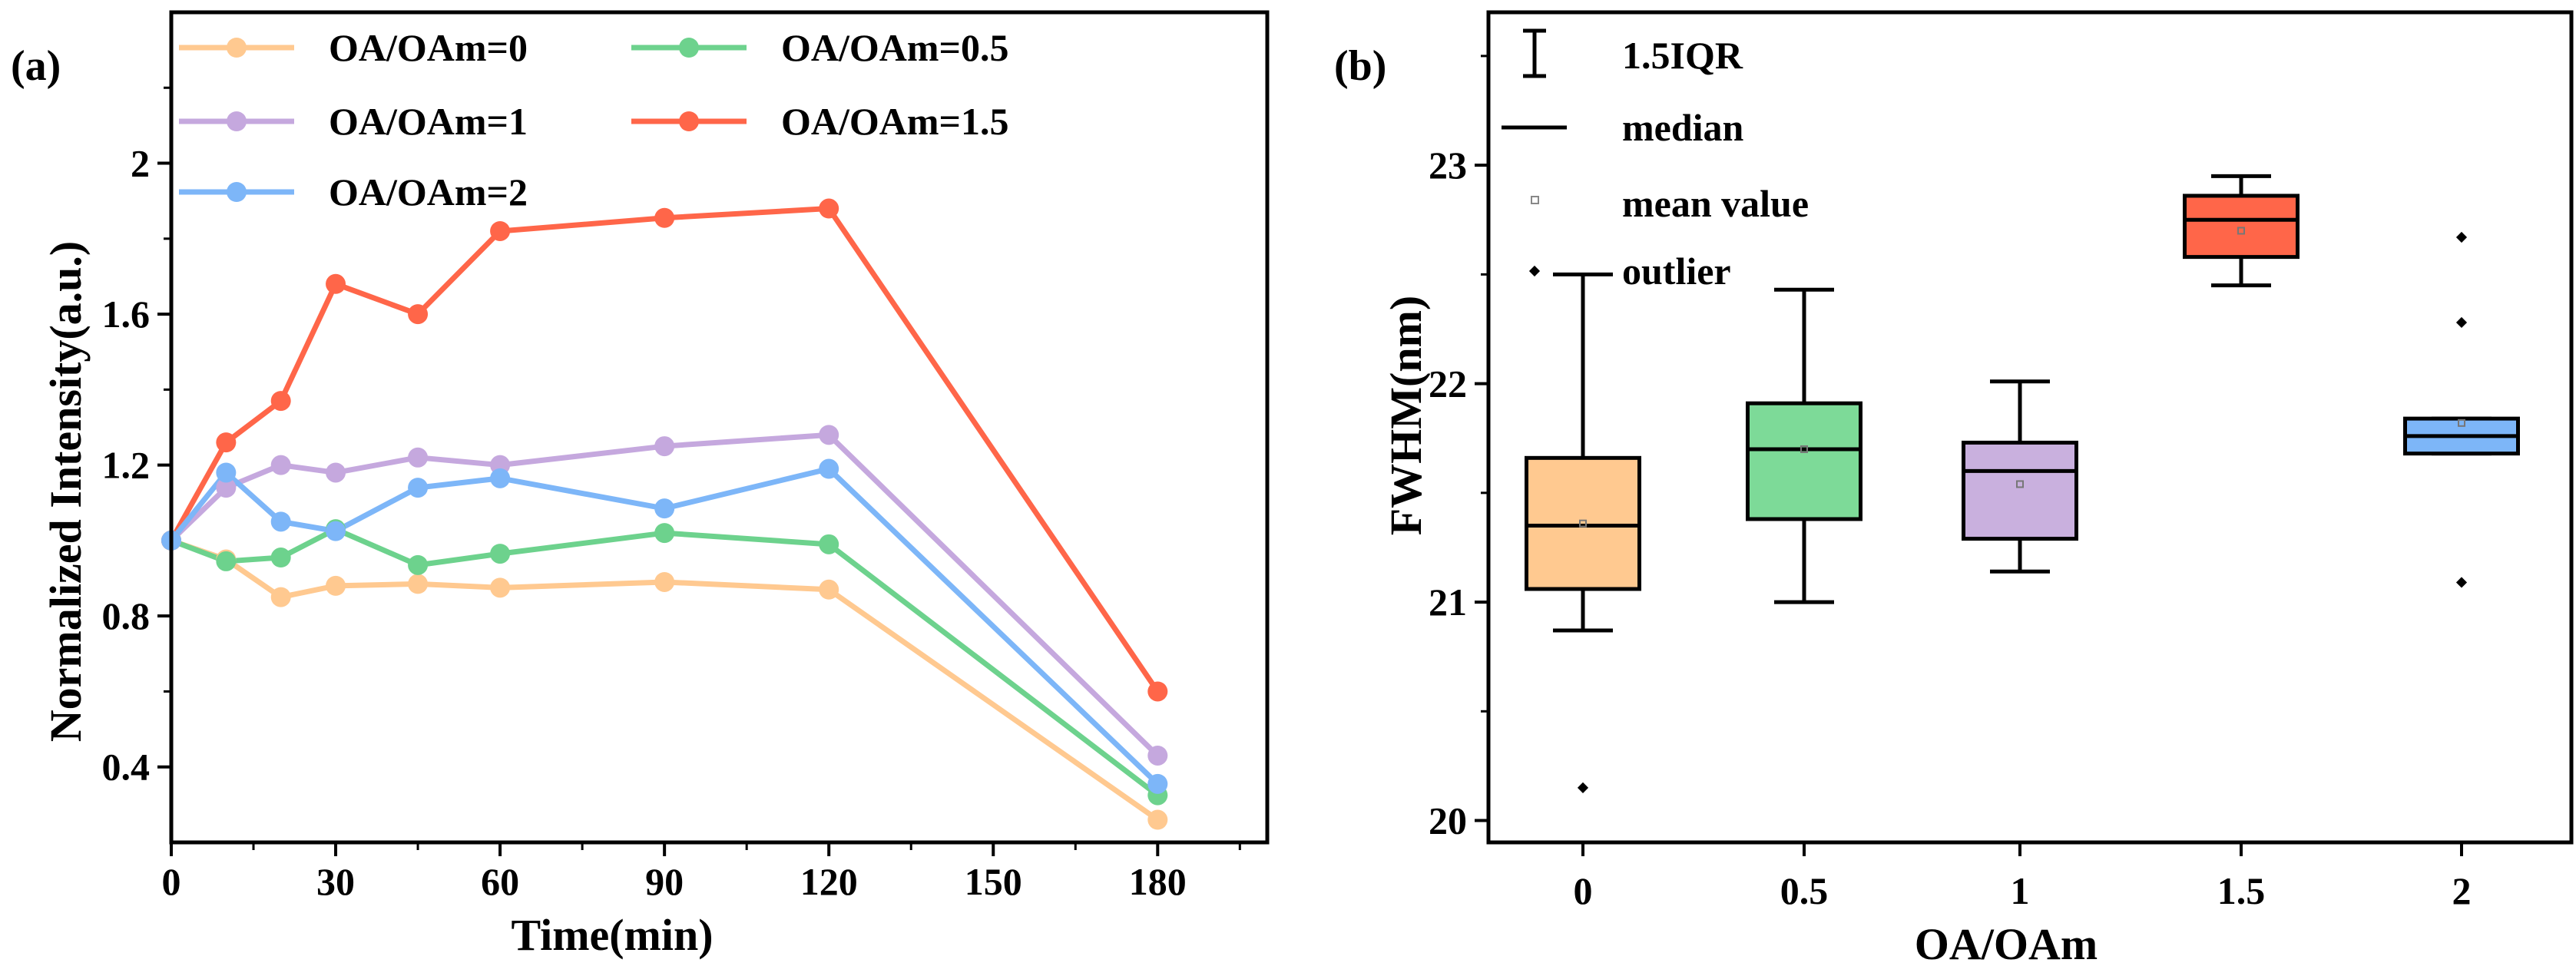 The image size is (2576, 976). I want to click on panel-b-label: (b), so click(1360, 66).